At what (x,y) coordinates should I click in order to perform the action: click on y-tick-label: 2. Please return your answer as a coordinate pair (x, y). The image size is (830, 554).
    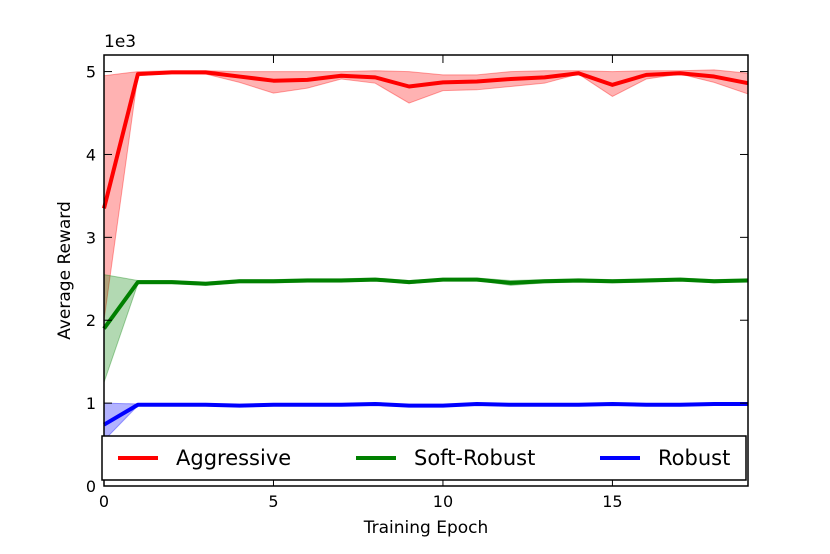
    Looking at the image, I should click on (91, 320).